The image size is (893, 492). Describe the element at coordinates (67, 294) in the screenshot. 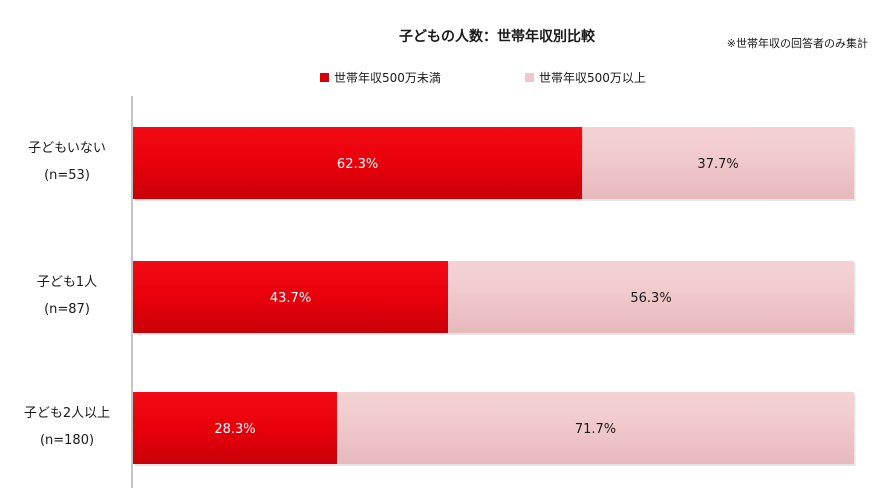

I see `category-labels: 子どもいない (n=53) 子ども1人 (n=87) 子ども2人以上 (n=180)` at that location.